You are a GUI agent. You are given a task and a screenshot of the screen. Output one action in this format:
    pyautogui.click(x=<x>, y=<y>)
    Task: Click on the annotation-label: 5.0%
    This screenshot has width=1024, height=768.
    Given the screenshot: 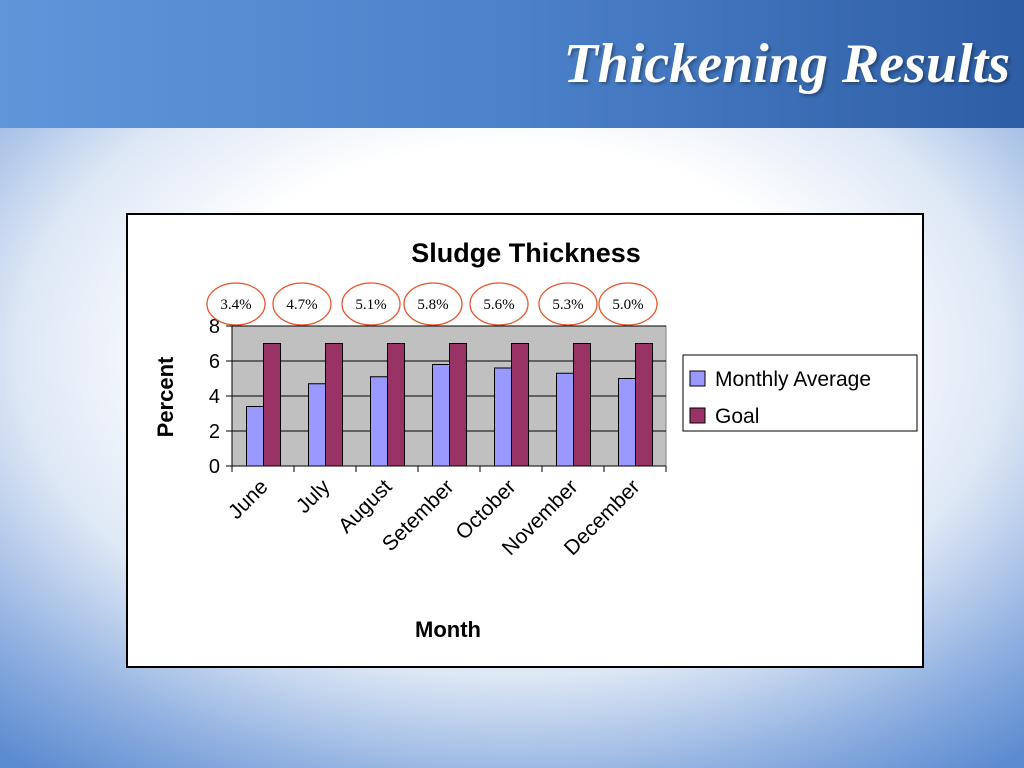 What is the action you would take?
    pyautogui.click(x=627, y=305)
    